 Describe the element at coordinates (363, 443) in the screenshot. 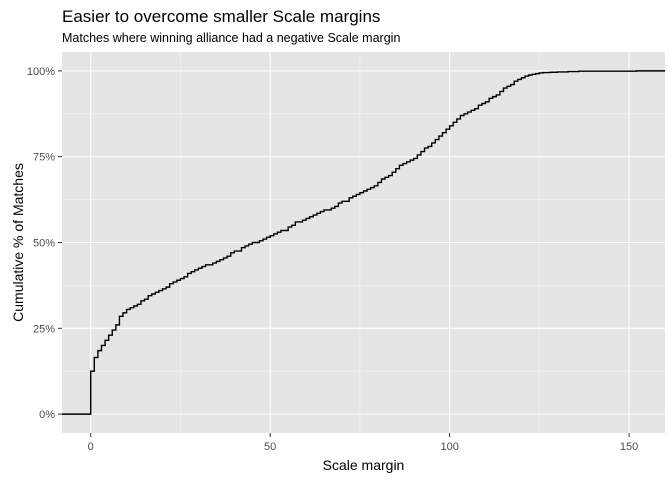

I see `x-axis: 0 50 100 150` at that location.